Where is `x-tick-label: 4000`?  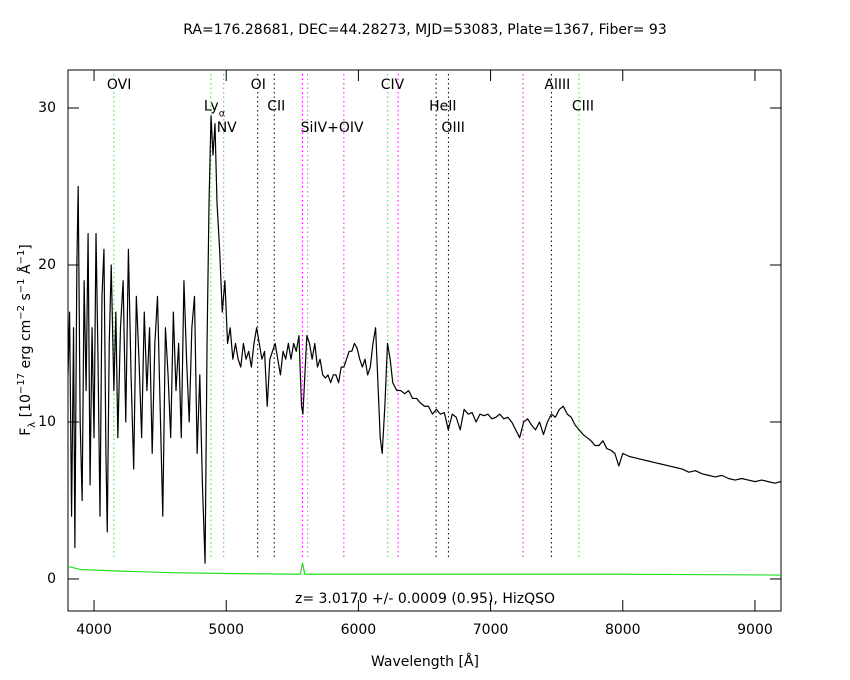 x-tick-label: 4000 is located at coordinates (94, 630).